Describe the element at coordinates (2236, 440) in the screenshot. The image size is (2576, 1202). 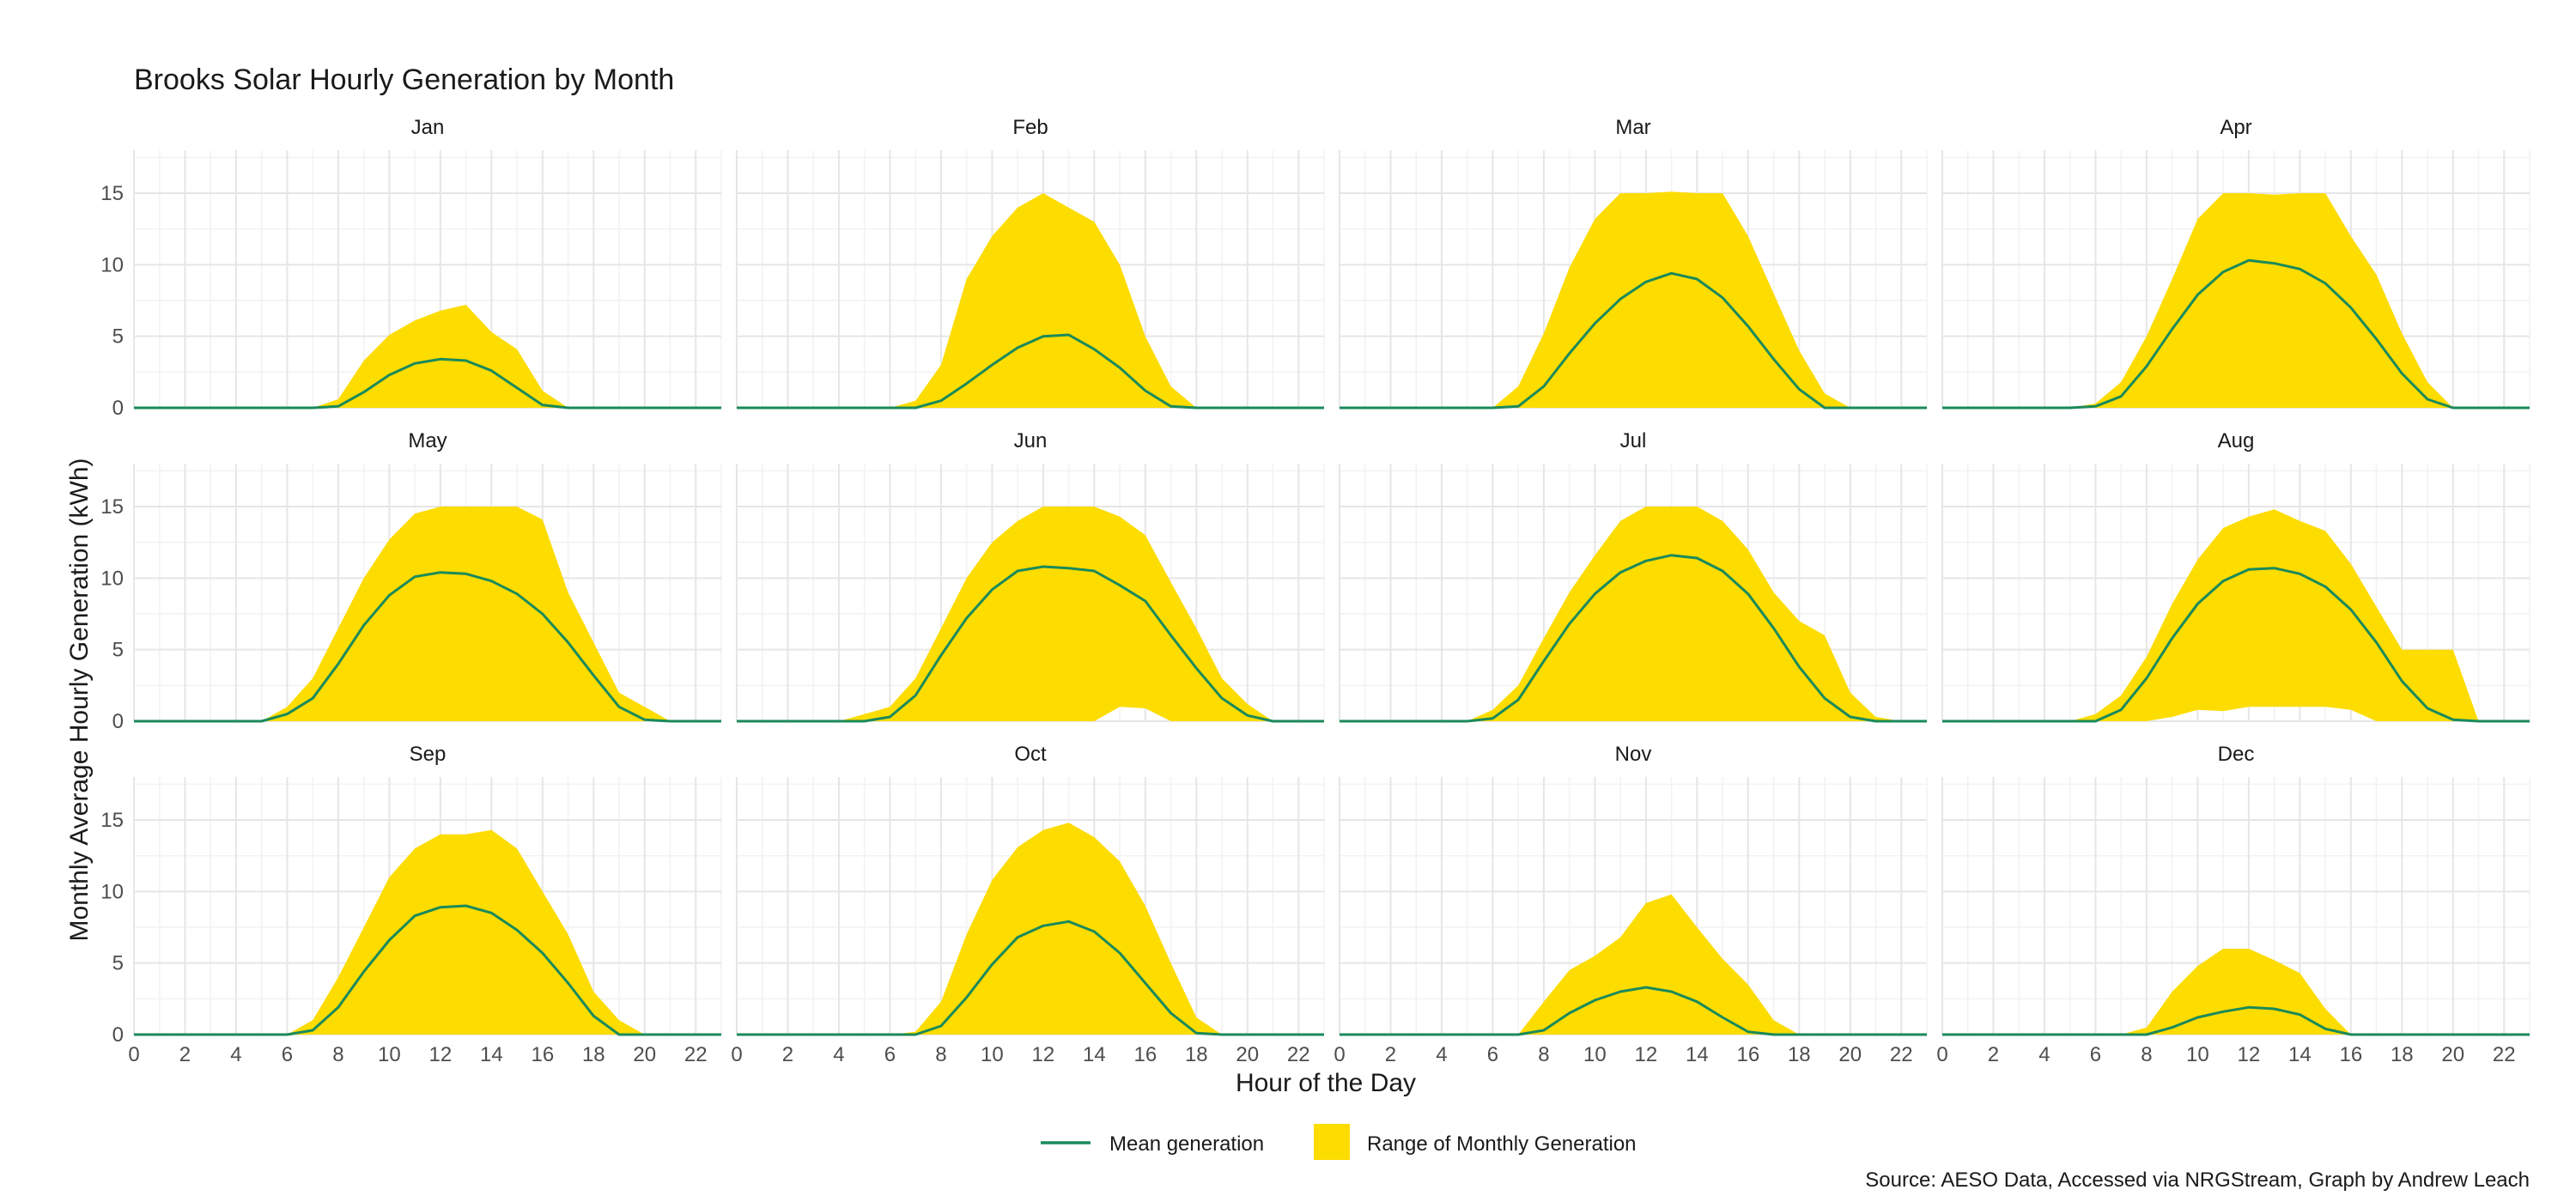
I see `panel-title-aug: Aug` at that location.